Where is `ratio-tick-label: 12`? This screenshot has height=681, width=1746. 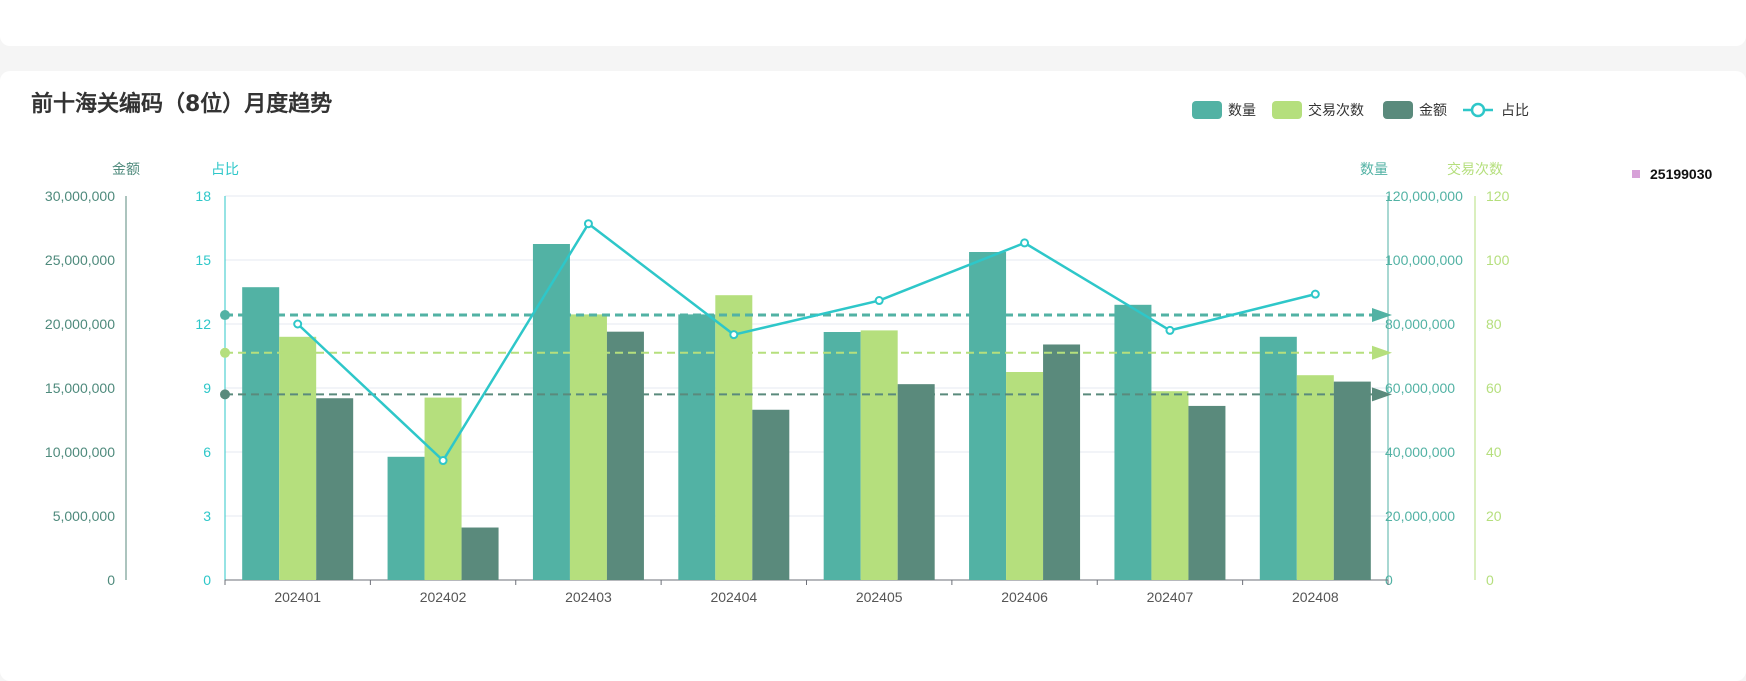 ratio-tick-label: 12 is located at coordinates (203, 324).